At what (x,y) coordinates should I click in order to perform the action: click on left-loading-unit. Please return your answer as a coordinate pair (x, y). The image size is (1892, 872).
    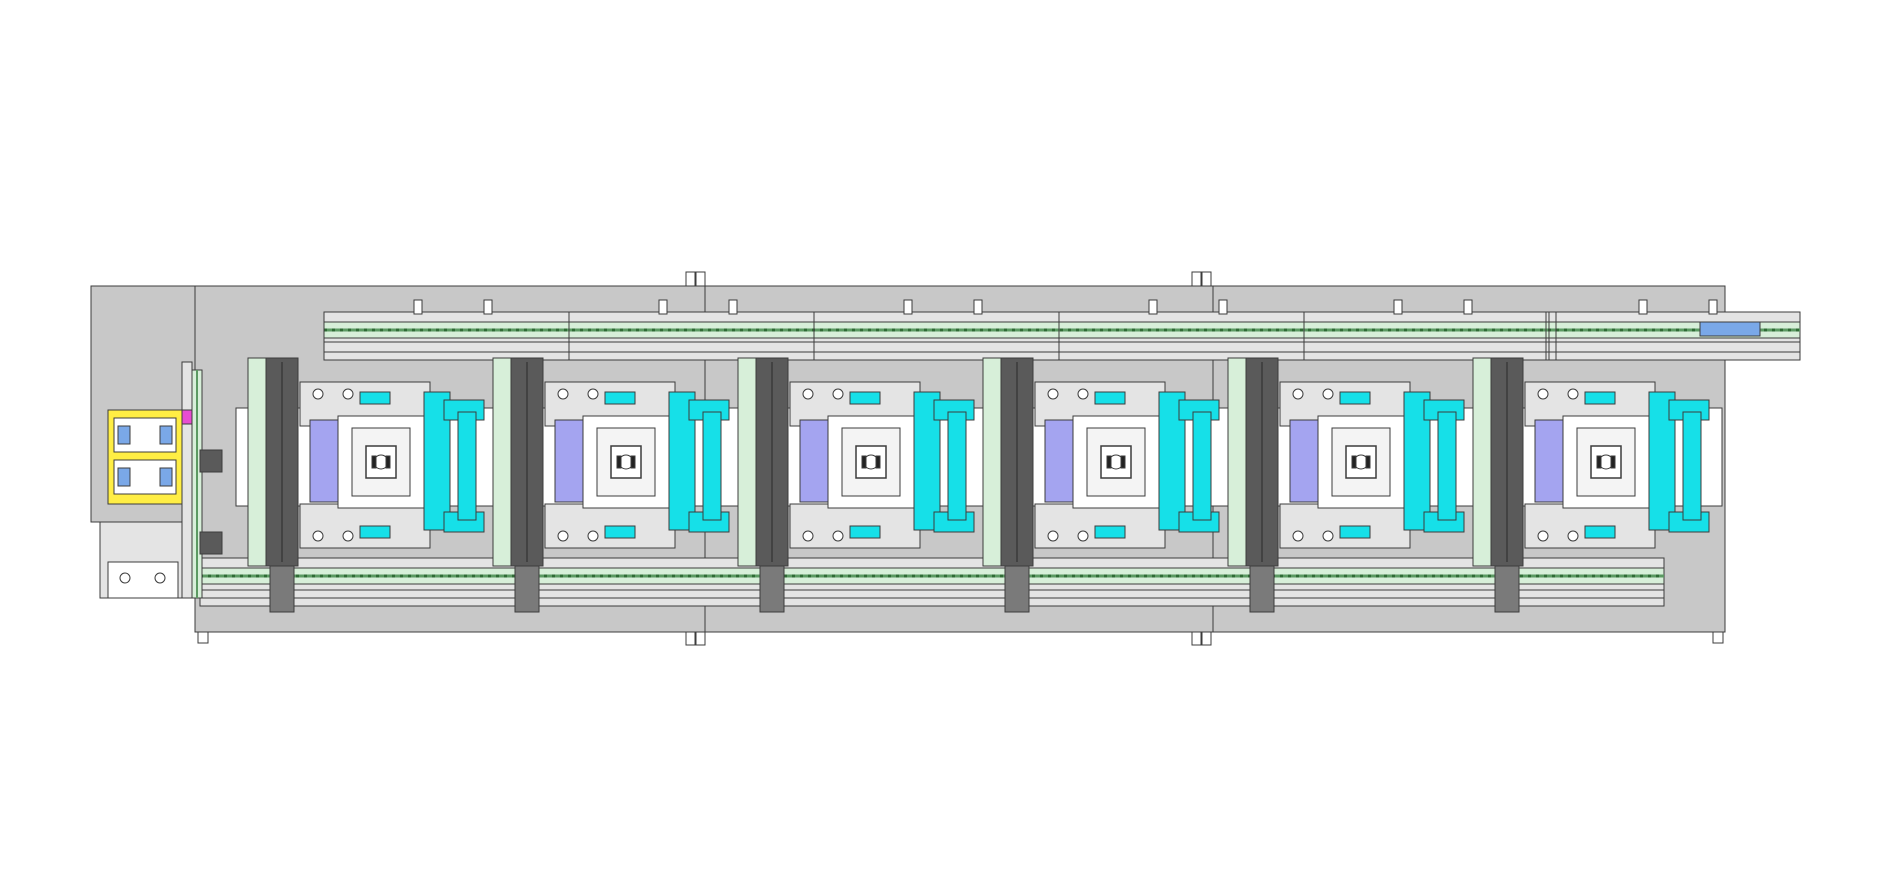
    Looking at the image, I should click on (165, 480).